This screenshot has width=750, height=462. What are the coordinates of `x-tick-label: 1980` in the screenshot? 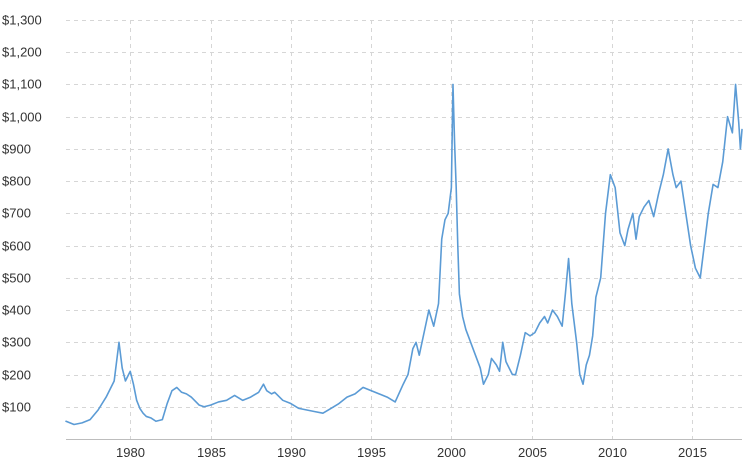 It's located at (130, 452).